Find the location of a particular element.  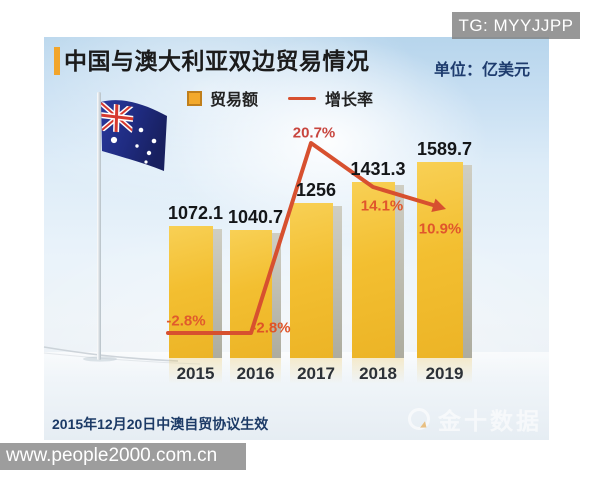

unit-label: 单位：亿美元 is located at coordinates (481, 70).